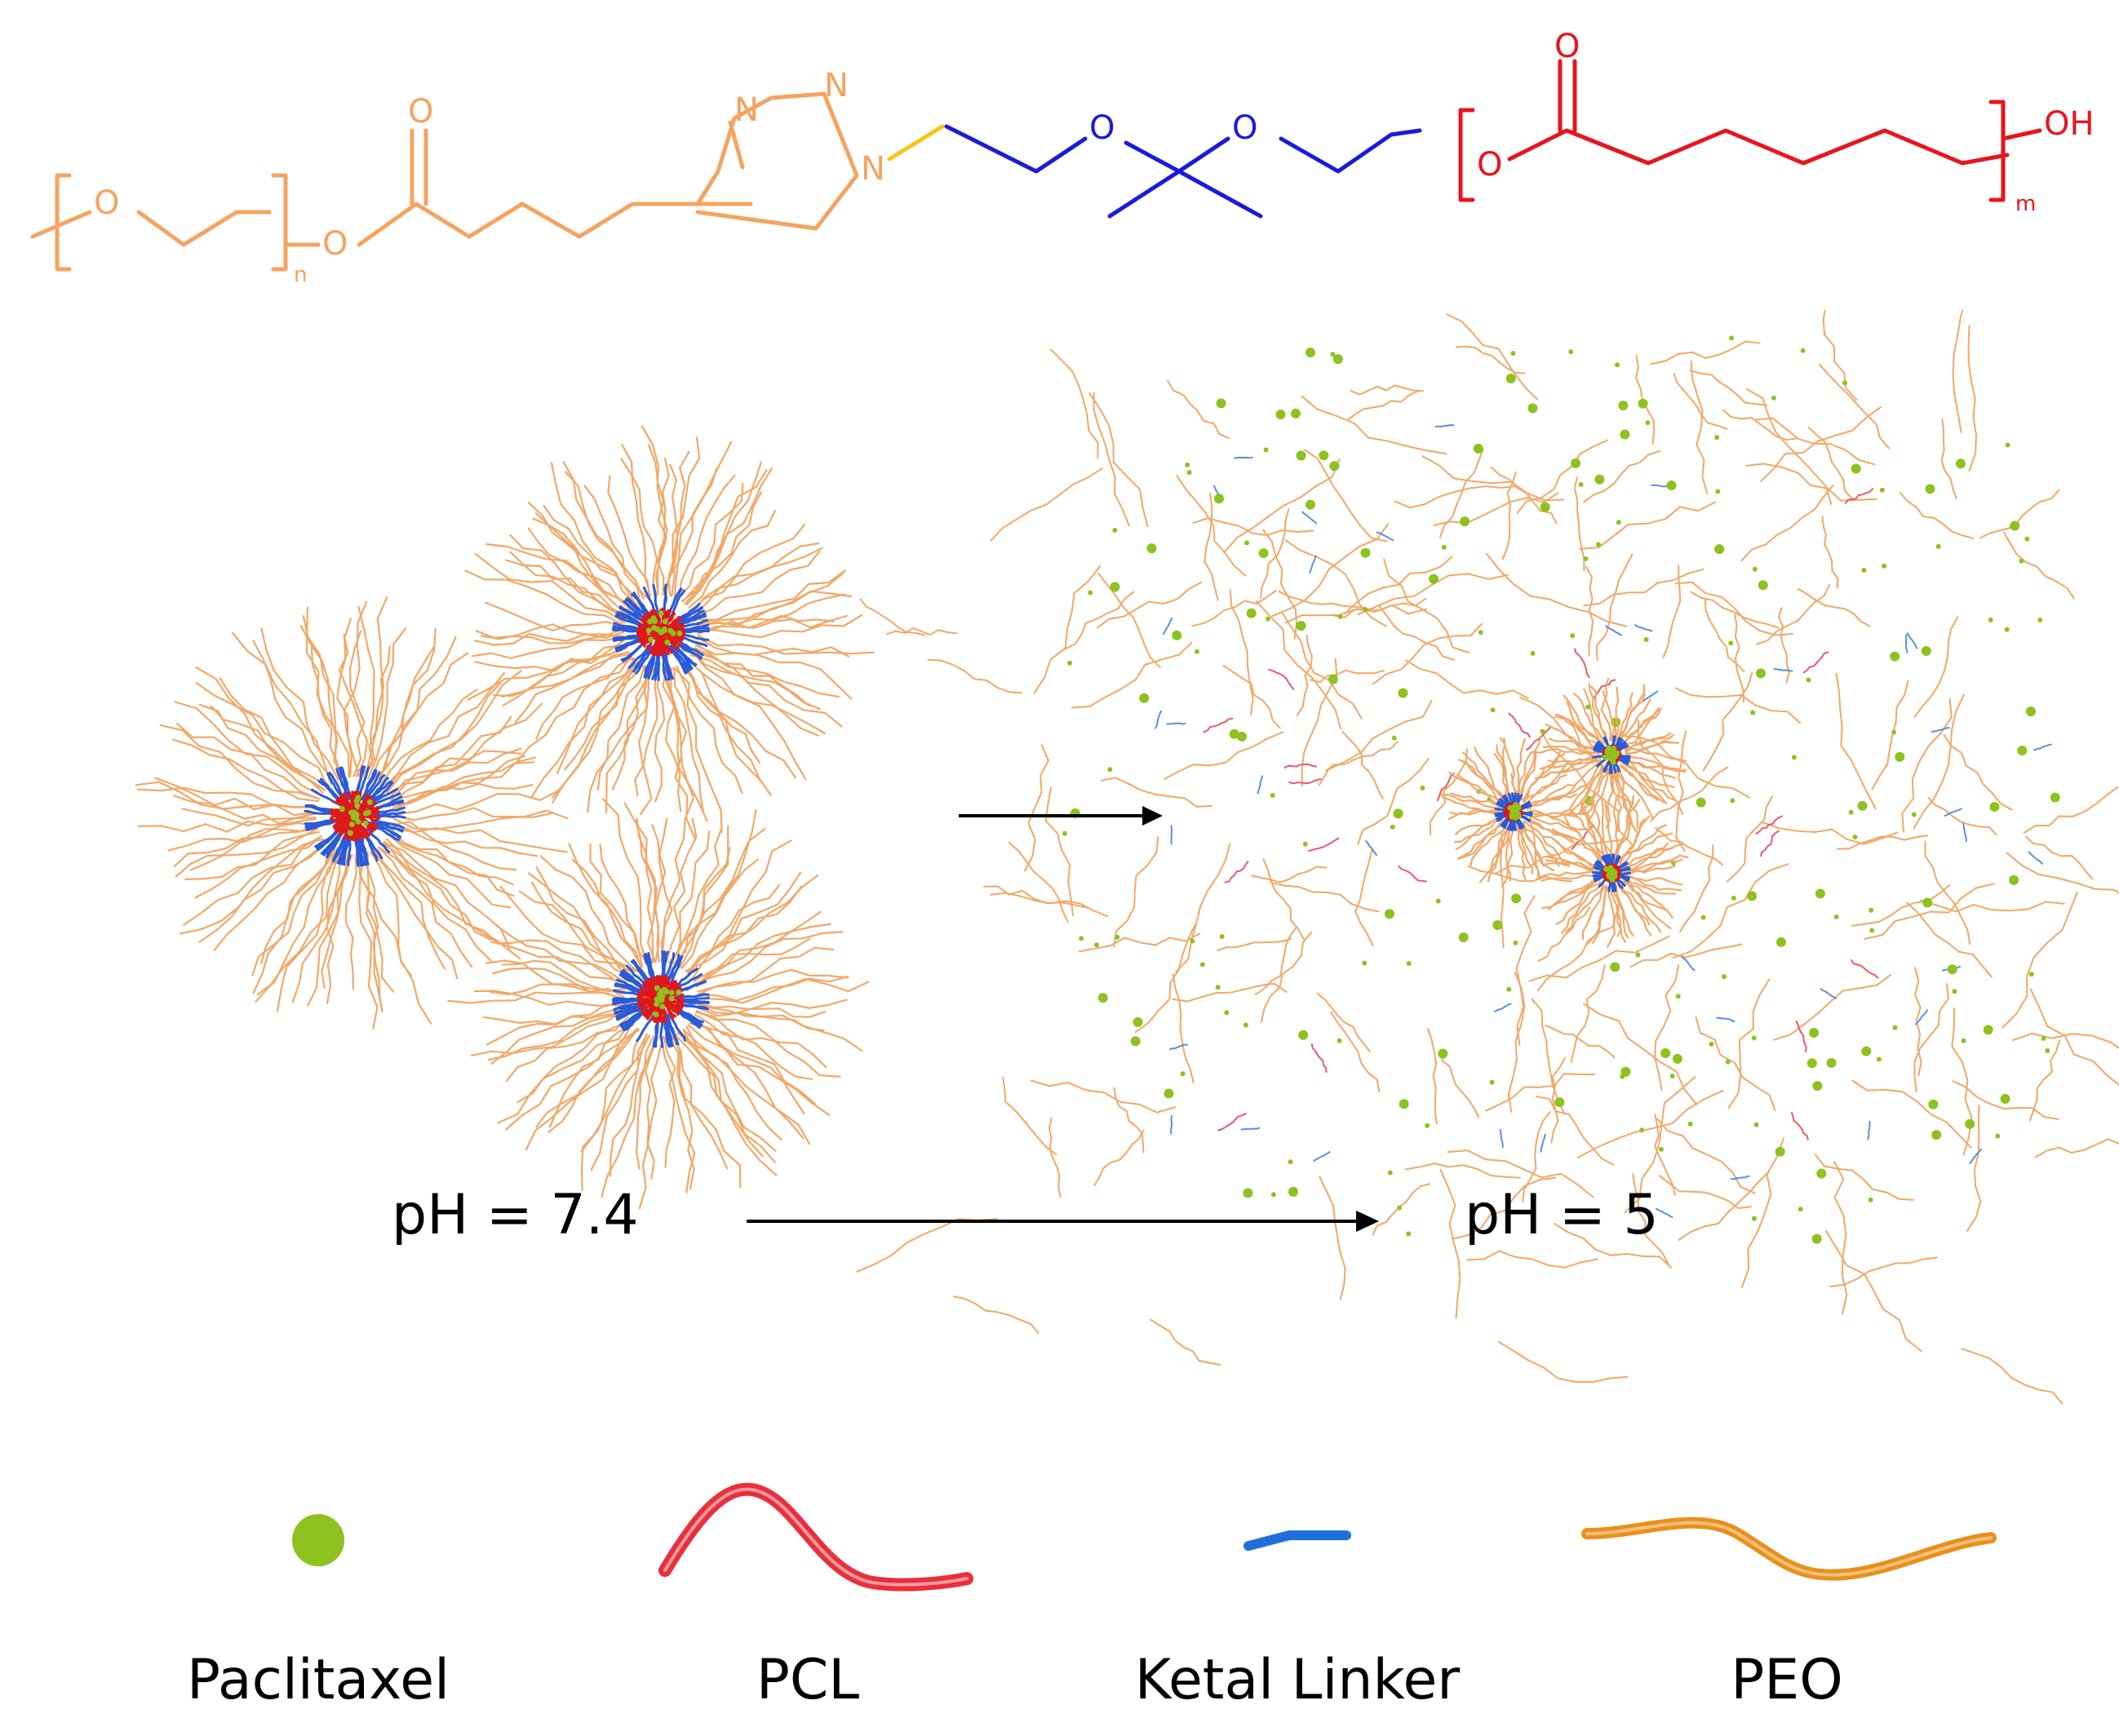  I want to click on subscript-n: n, so click(300, 275).